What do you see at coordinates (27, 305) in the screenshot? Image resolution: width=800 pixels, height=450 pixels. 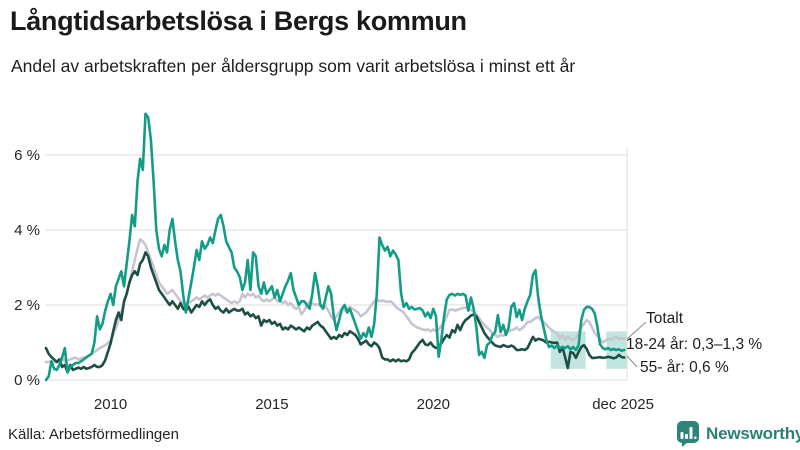 I see `y-tick-label: 2 %` at bounding box center [27, 305].